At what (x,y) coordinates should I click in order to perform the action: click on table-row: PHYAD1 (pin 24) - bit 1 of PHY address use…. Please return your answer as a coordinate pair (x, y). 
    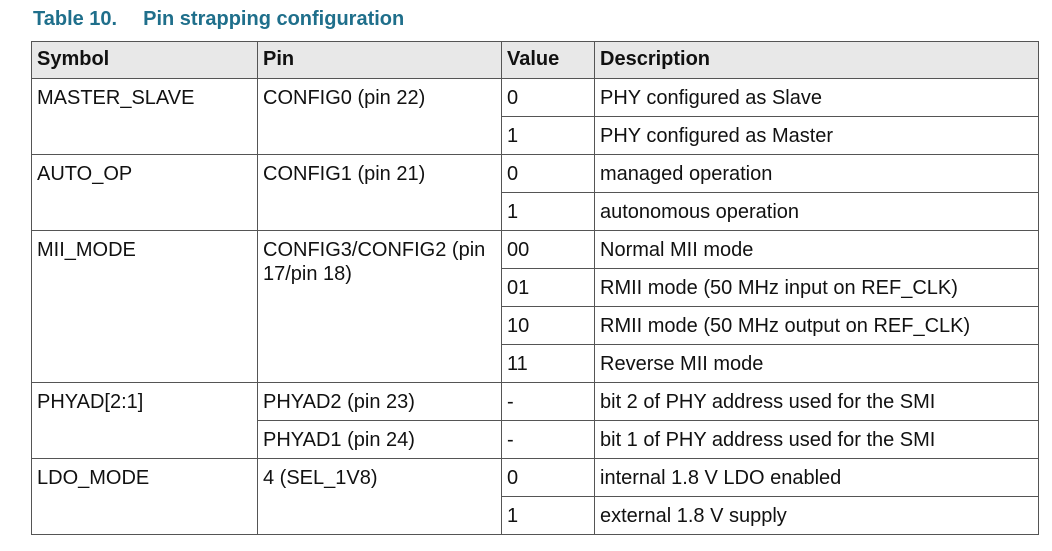
    Looking at the image, I should click on (535, 439).